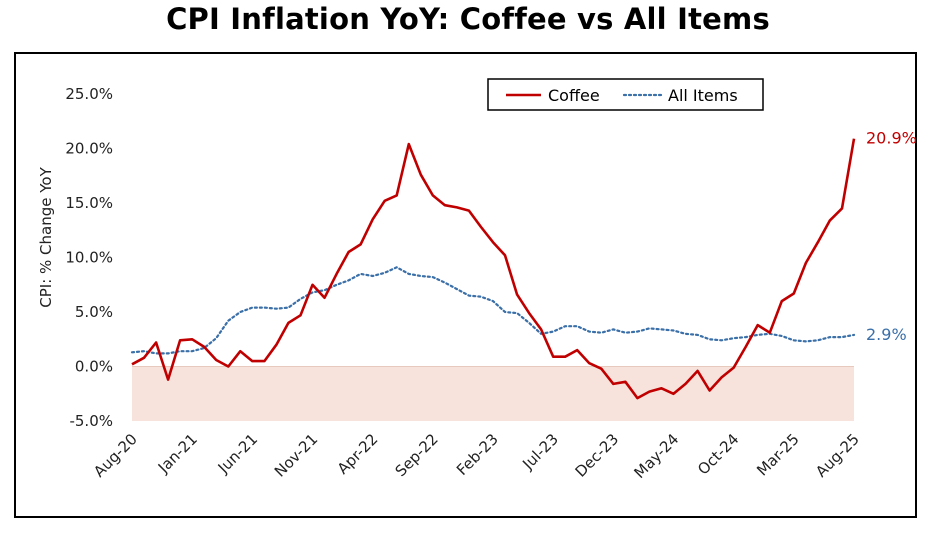 This screenshot has height=534, width=936. Describe the element at coordinates (89, 94) in the screenshot. I see `y-tick-label: 25.0%` at that location.